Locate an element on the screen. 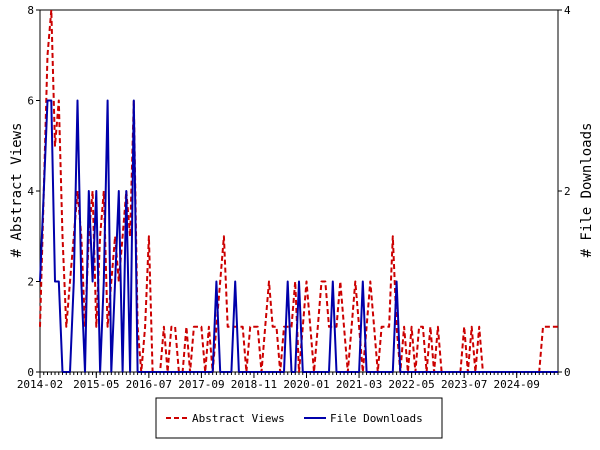 The height and width of the screenshot is (450, 600). left-y-tick-label: 6 is located at coordinates (30, 101).